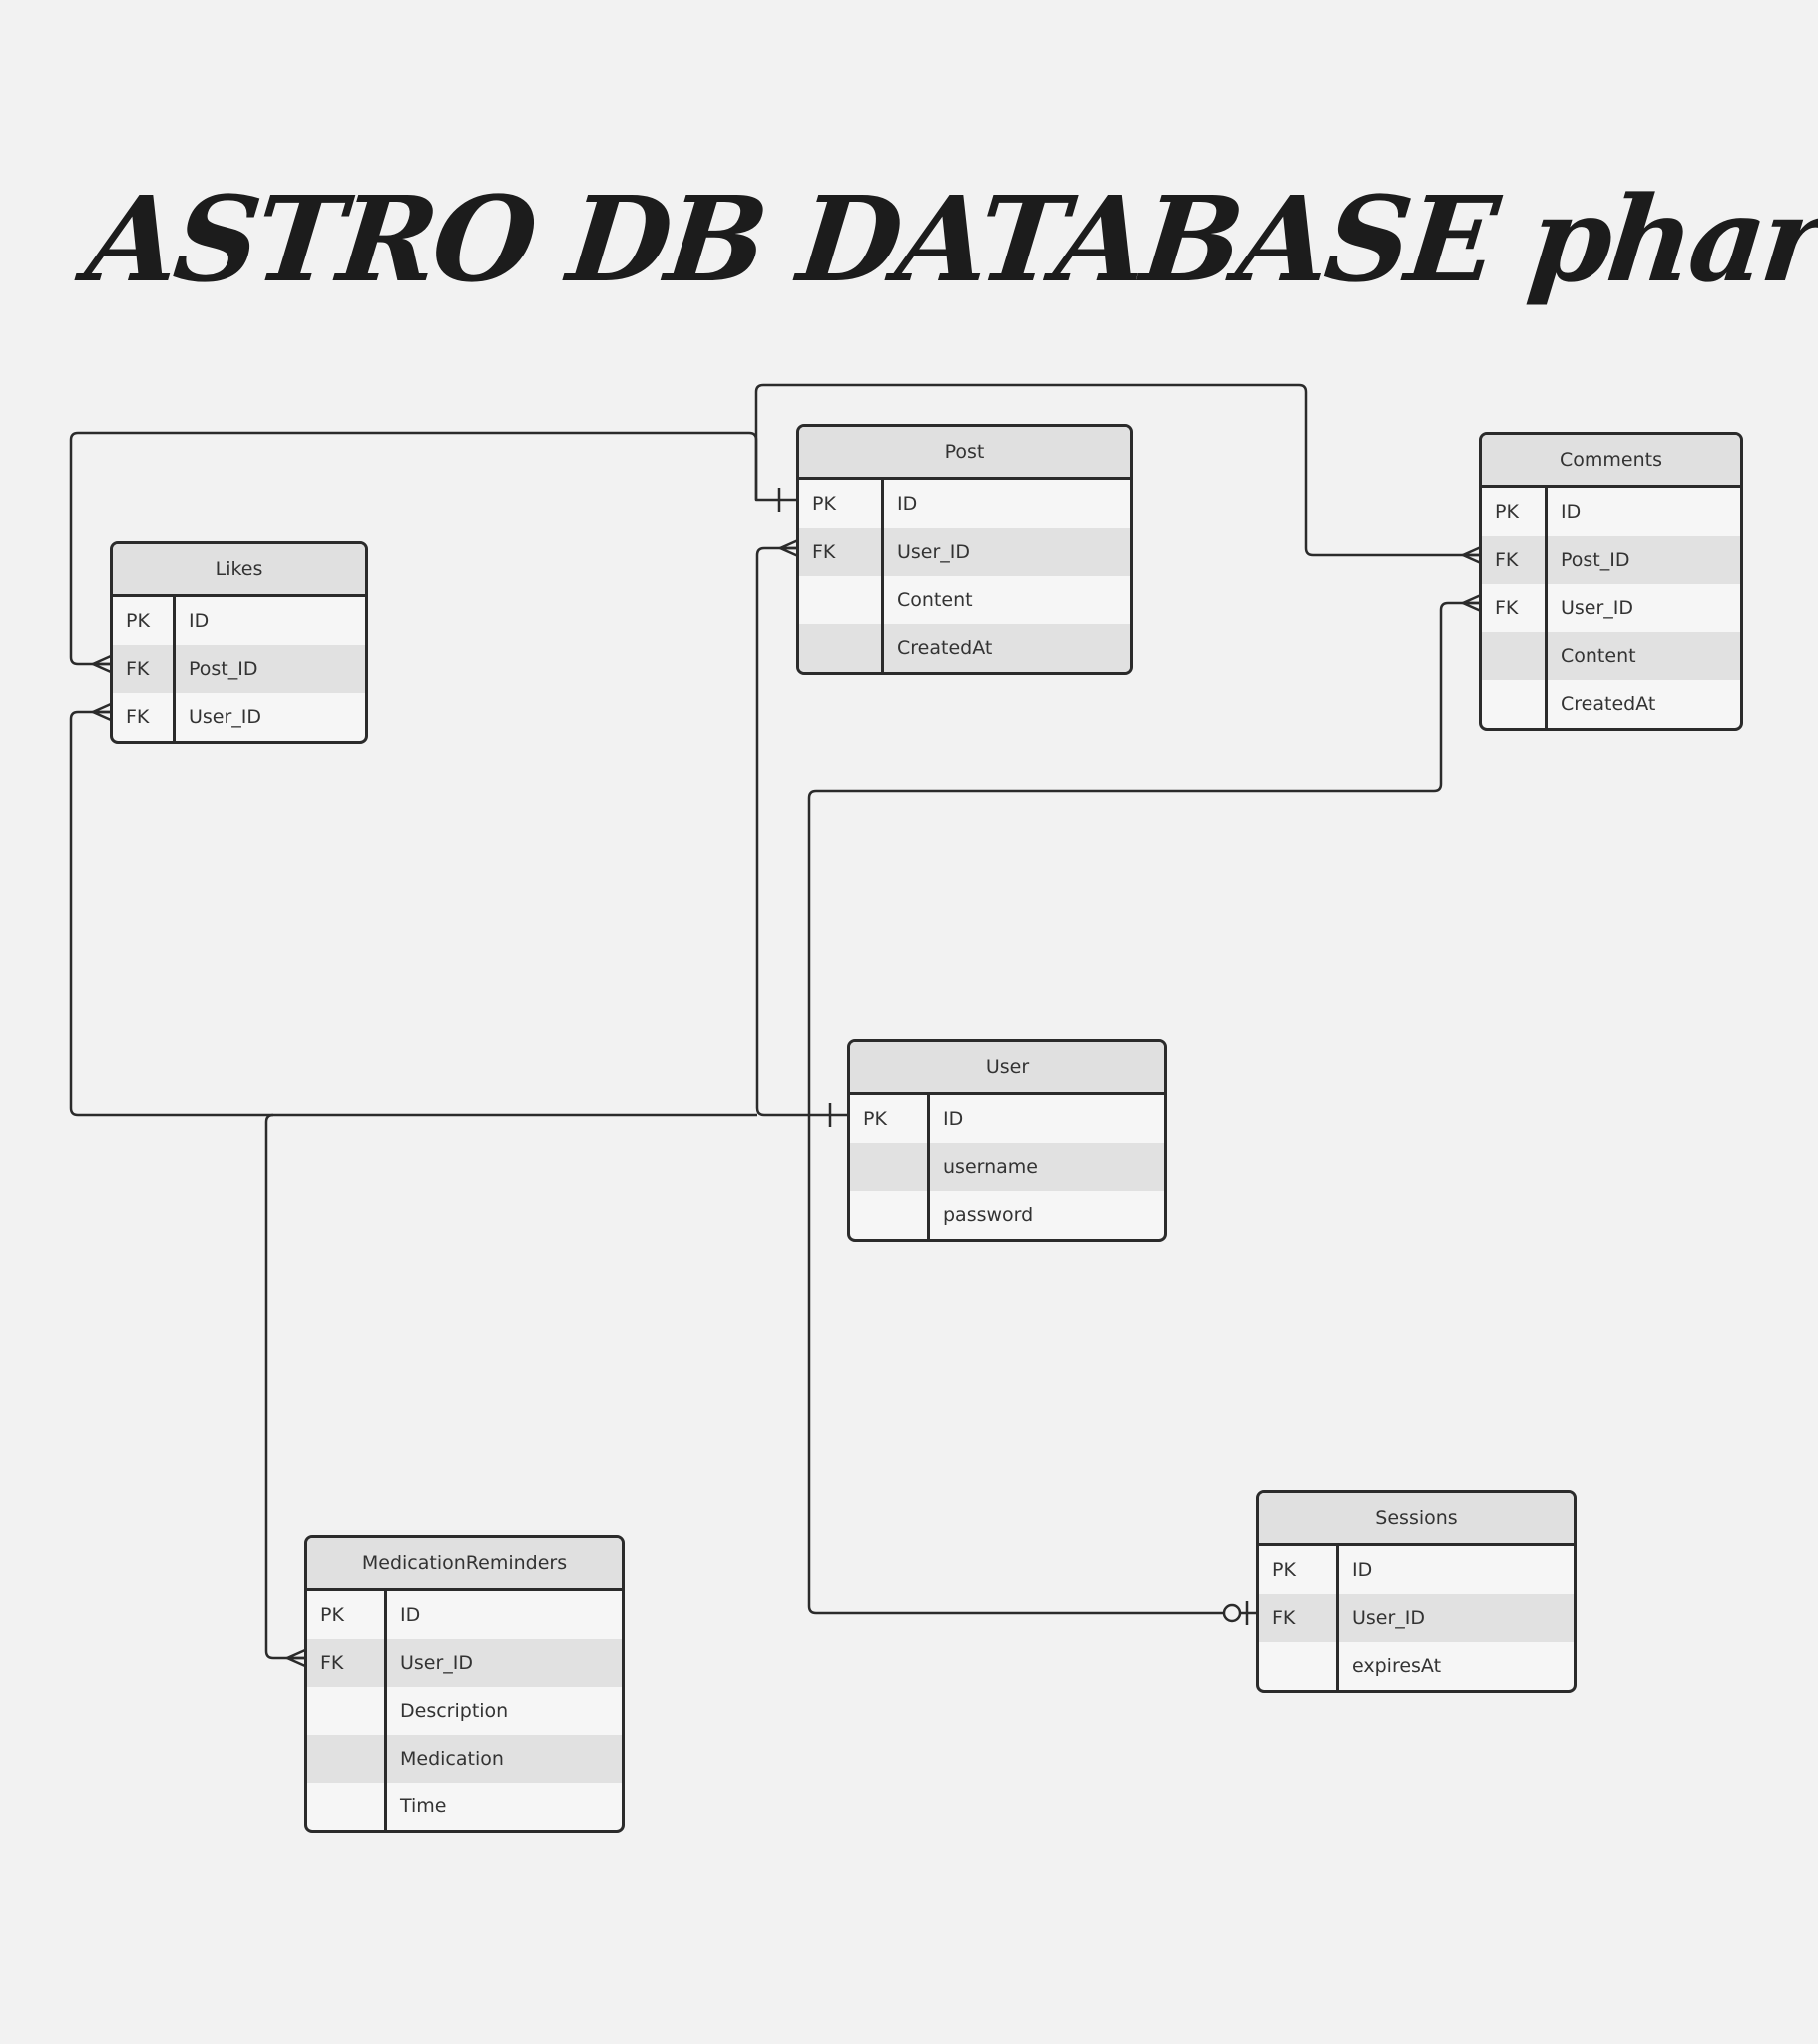  I want to click on entity-sessions-header: Sessions, so click(1416, 1519).